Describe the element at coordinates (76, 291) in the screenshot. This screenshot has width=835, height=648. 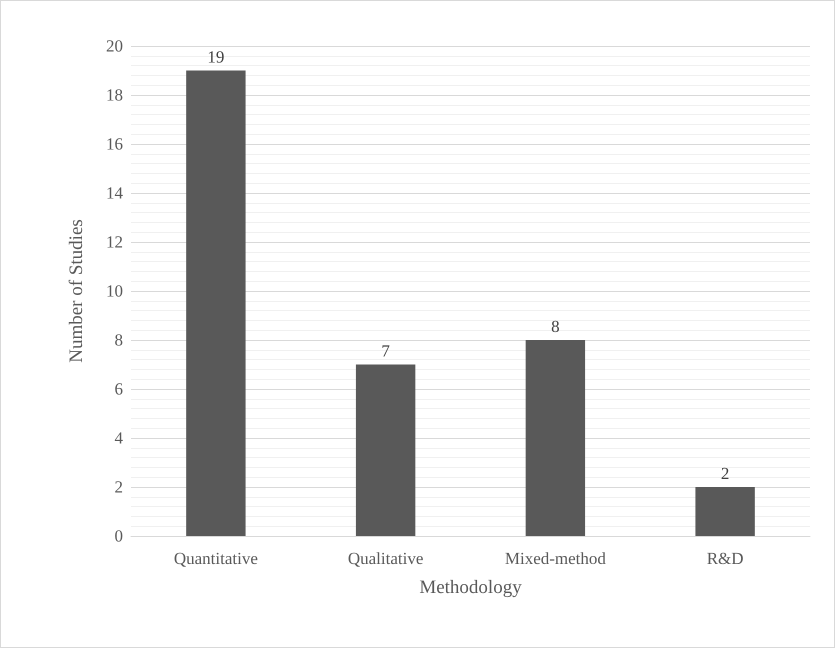
I see `y-axis-title: Number of Studies` at that location.